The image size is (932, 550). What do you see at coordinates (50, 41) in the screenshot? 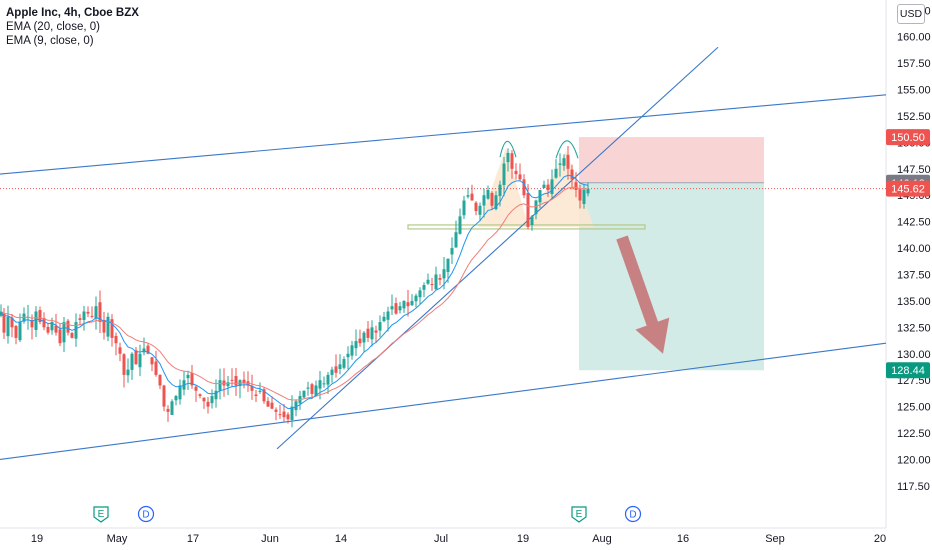
I see `ema-9-indicator-label: EMA (9, close, 0)` at bounding box center [50, 41].